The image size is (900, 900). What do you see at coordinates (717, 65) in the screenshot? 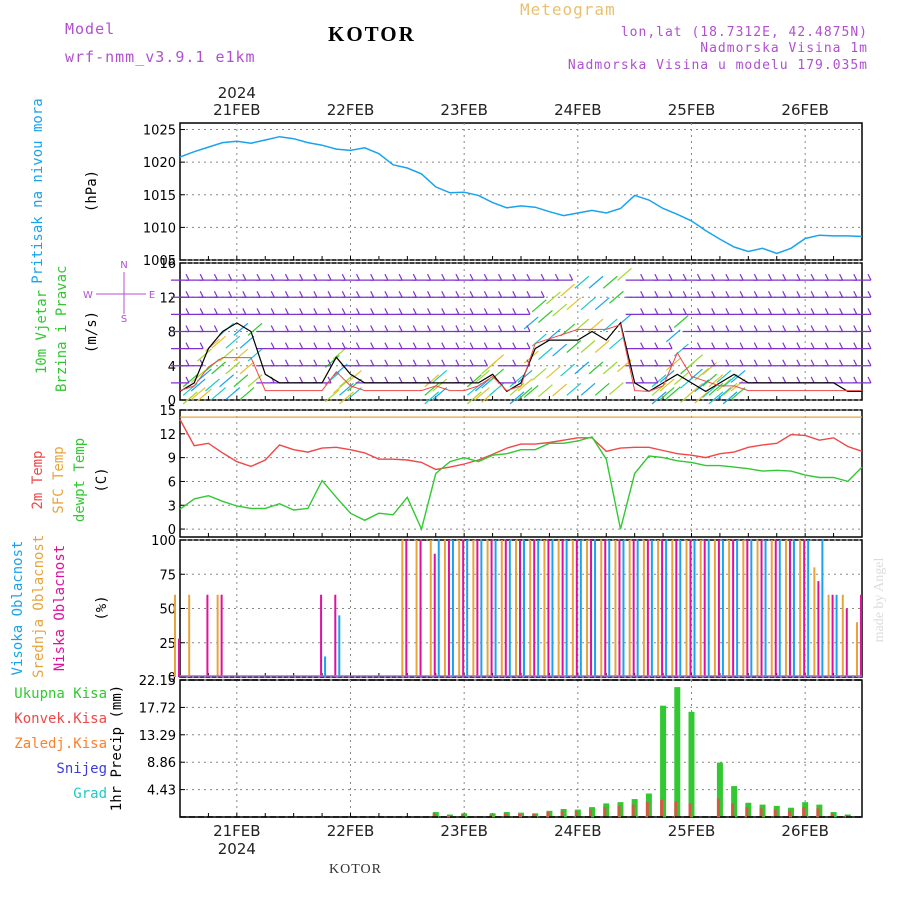
I see `model-elevation-readout: Nadmorska Visina u modelu 179.035m` at bounding box center [717, 65].